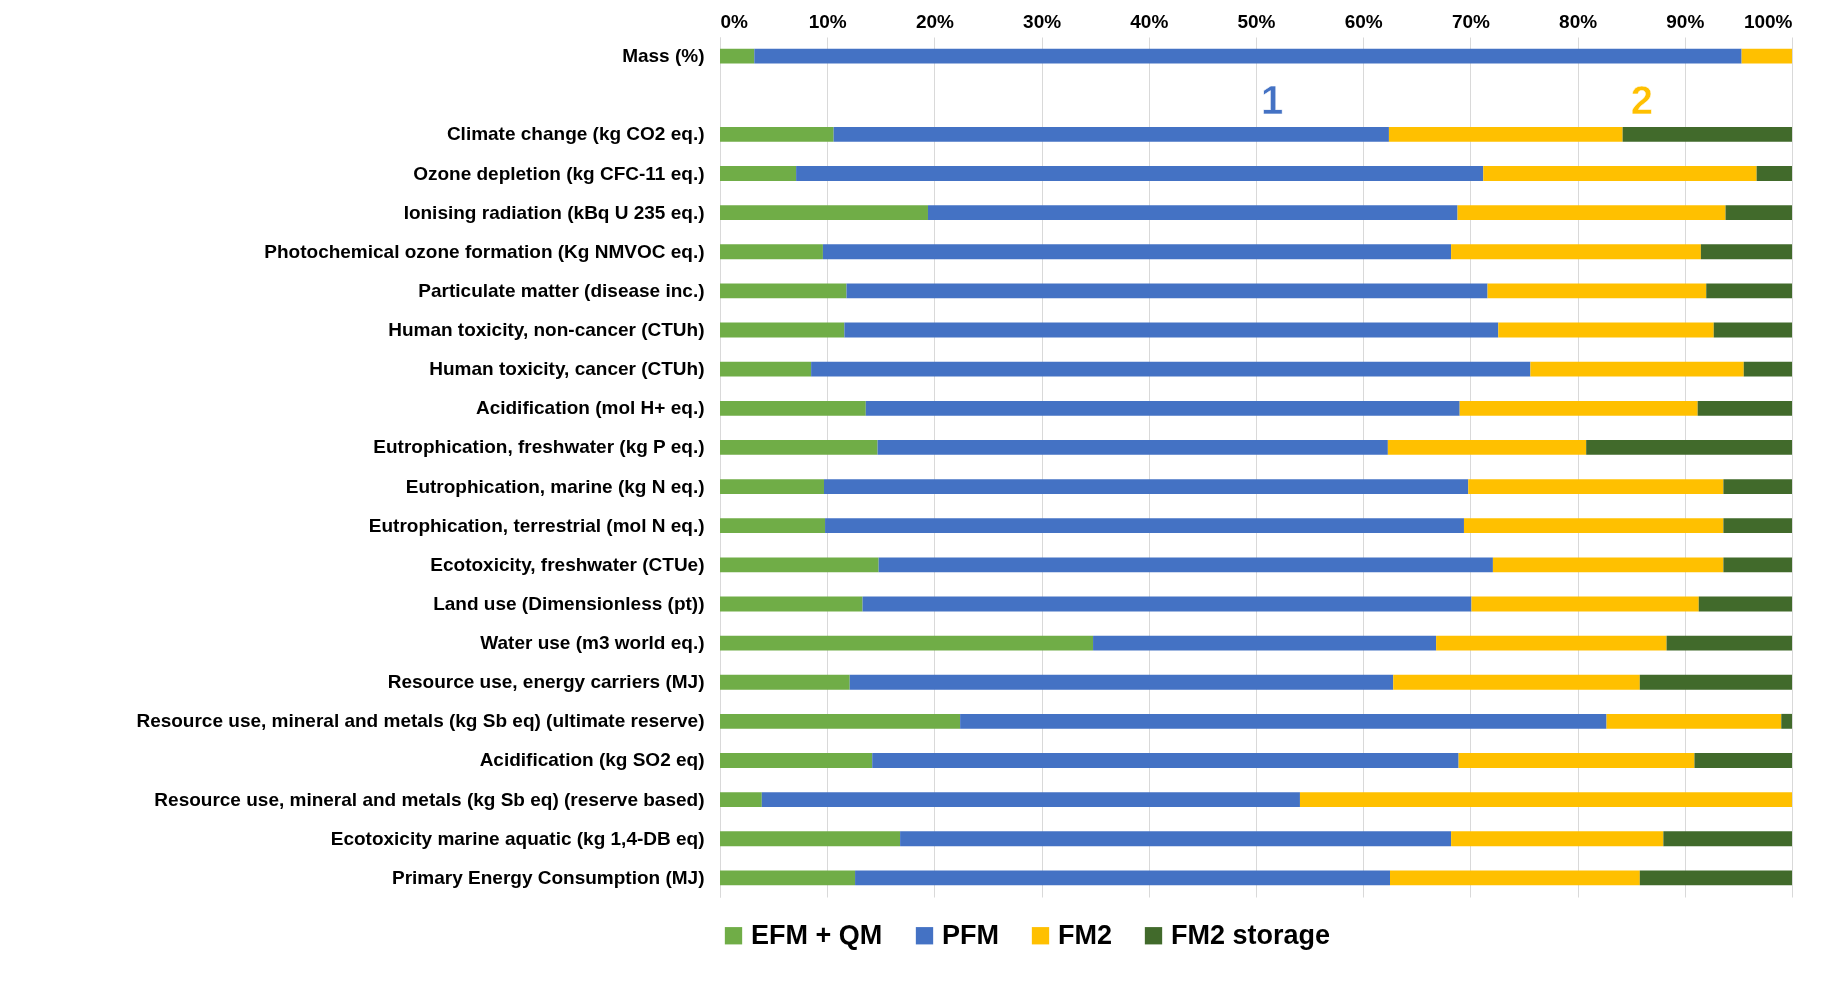  Describe the element at coordinates (554, 212) in the screenshot. I see `y-tick-label: Ionising radiation (kBq U 235 eq.)` at that location.